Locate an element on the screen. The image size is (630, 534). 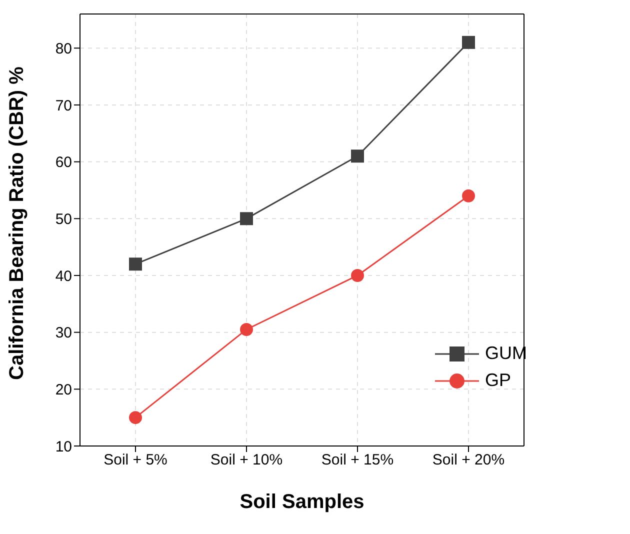
y-tick-label: 40 is located at coordinates (63, 276).